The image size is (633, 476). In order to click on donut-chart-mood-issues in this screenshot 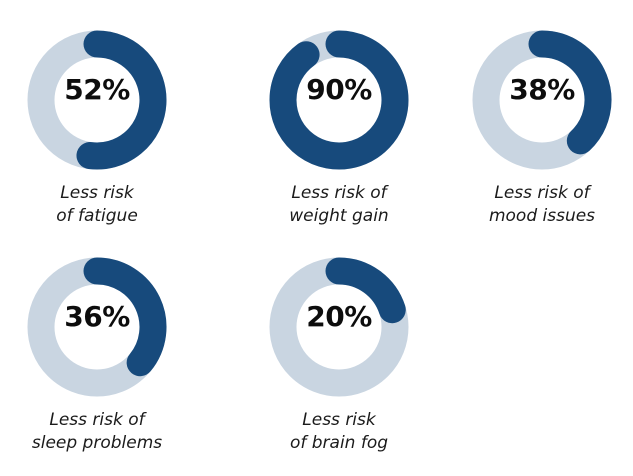, I will do `click(542, 100)`.